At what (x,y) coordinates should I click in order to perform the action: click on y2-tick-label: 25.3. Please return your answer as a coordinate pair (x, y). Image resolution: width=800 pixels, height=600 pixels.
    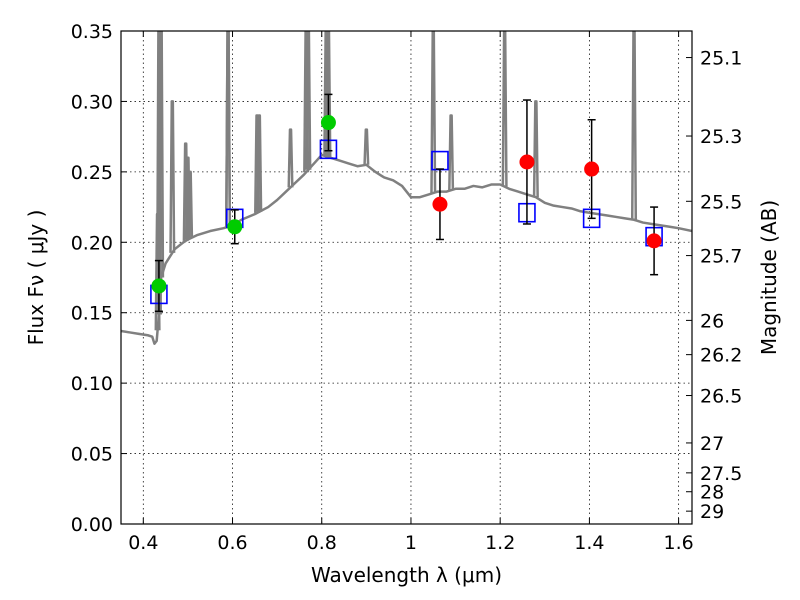
    Looking at the image, I should click on (721, 137).